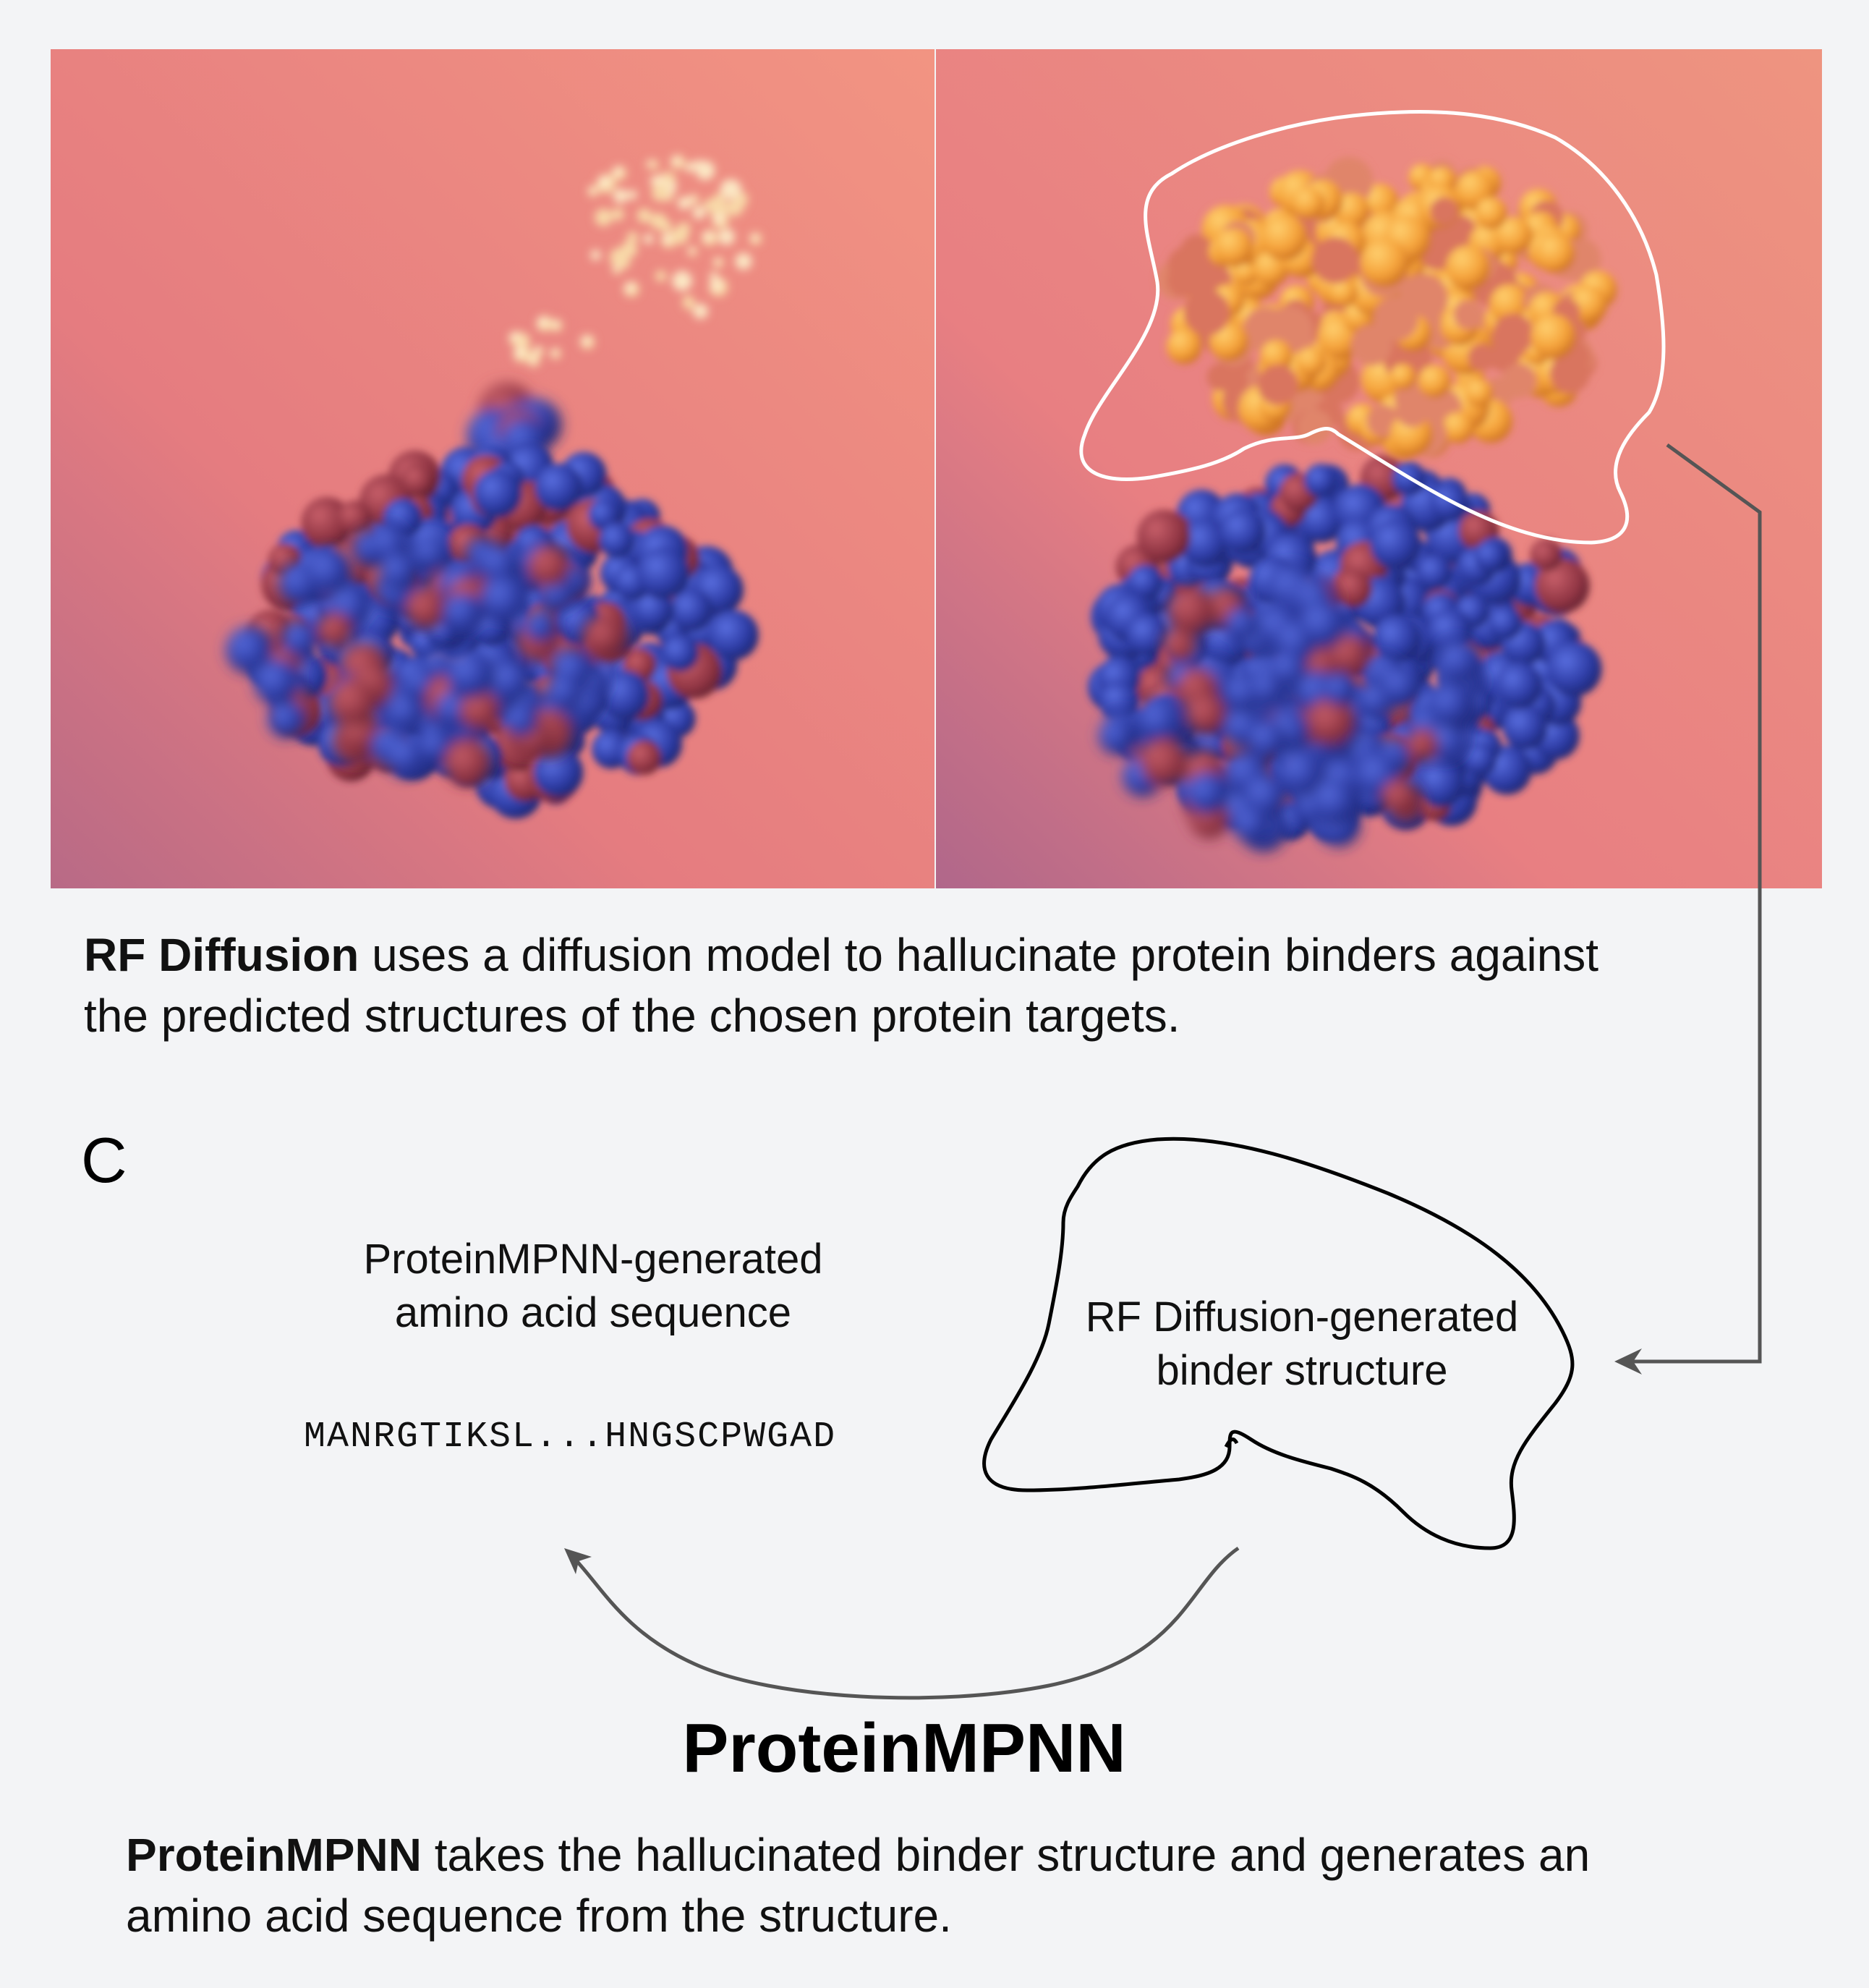 The width and height of the screenshot is (1869, 1988). What do you see at coordinates (578, 1561) in the screenshot?
I see `proteinmpnn-arrow-head-icon` at bounding box center [578, 1561].